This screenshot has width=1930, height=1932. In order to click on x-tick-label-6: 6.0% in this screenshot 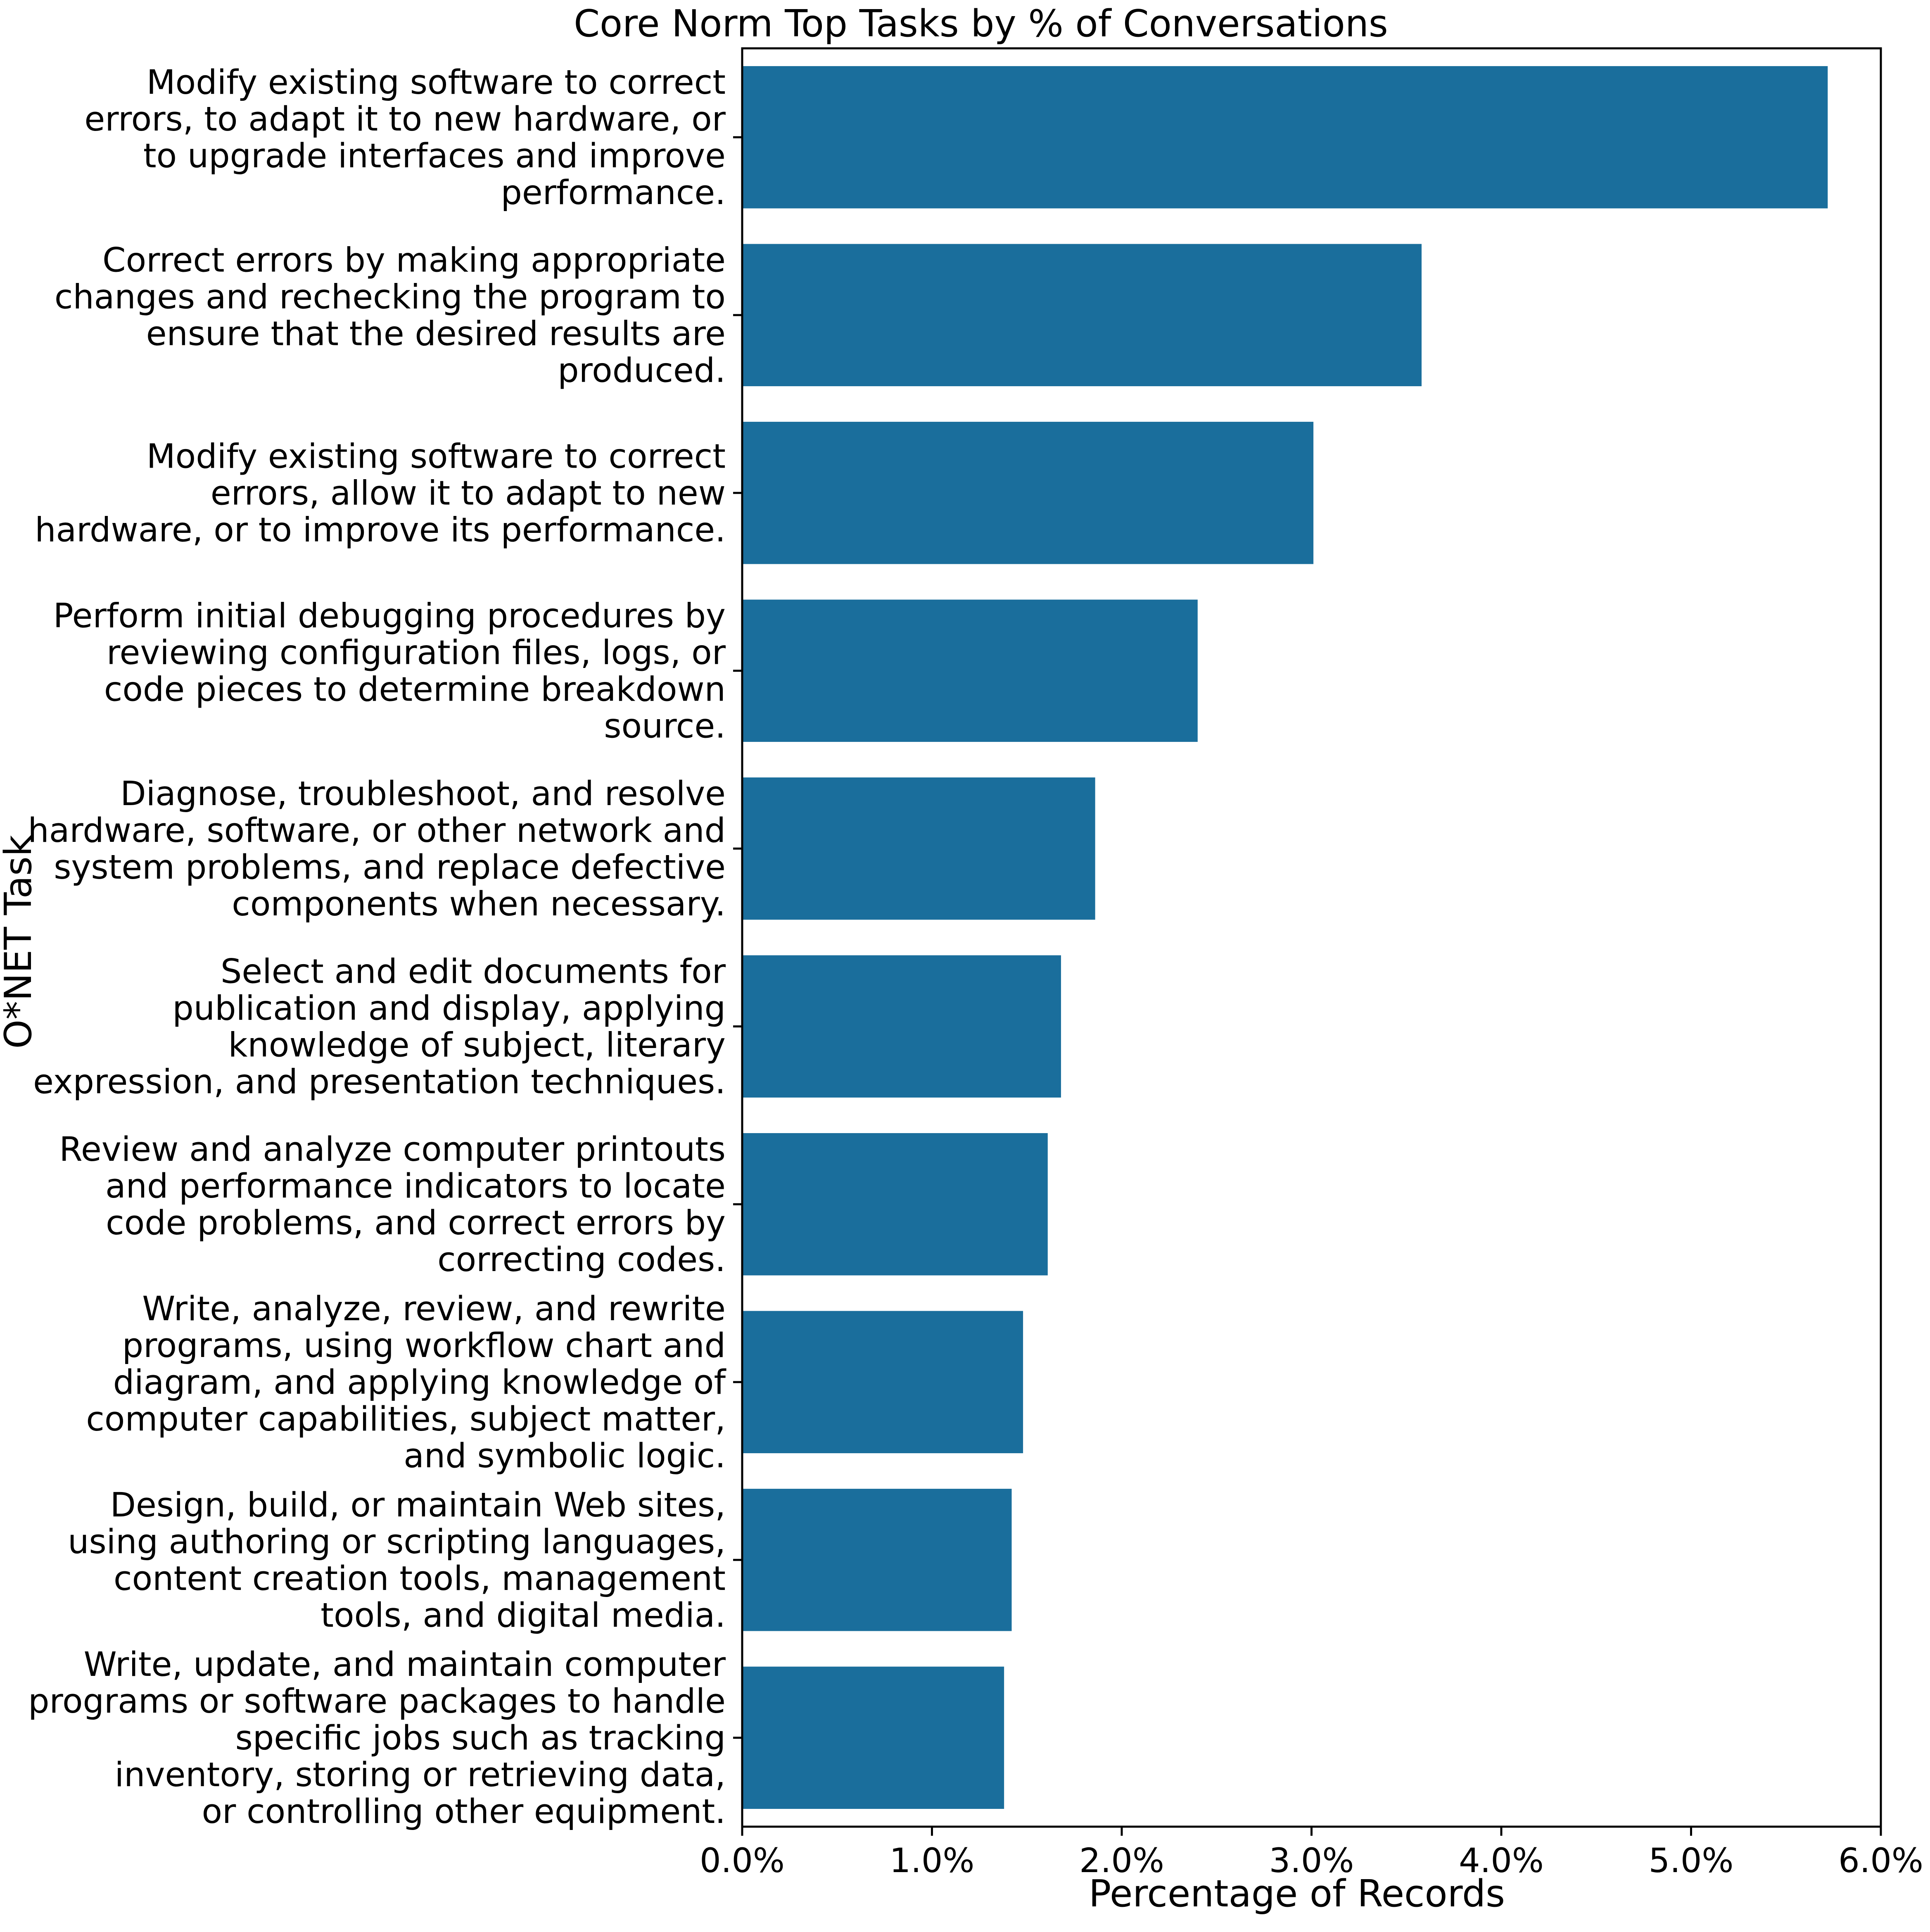, I will do `click(1880, 1861)`.